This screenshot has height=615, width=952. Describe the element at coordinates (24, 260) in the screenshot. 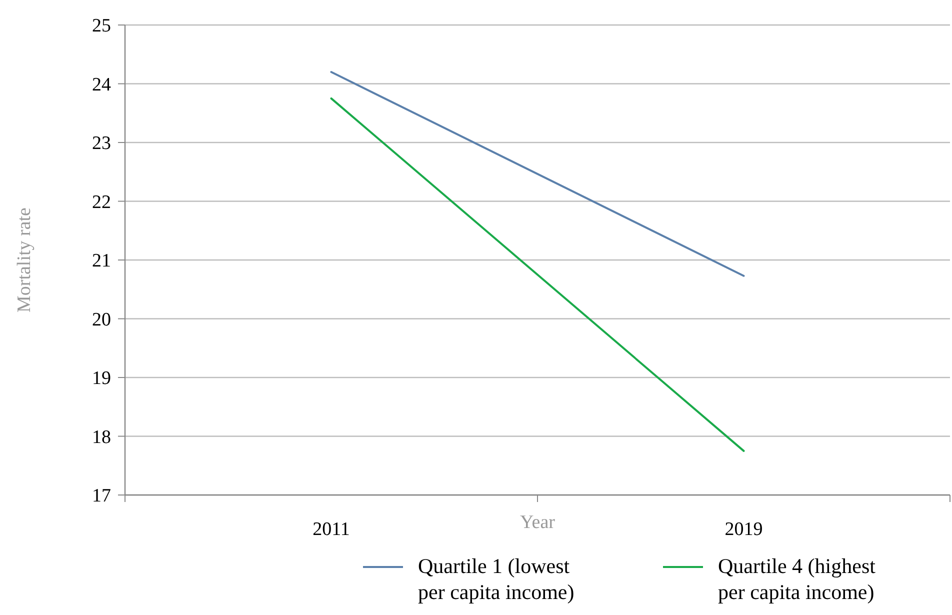

I see `y-axis-title: Mortality rate` at that location.